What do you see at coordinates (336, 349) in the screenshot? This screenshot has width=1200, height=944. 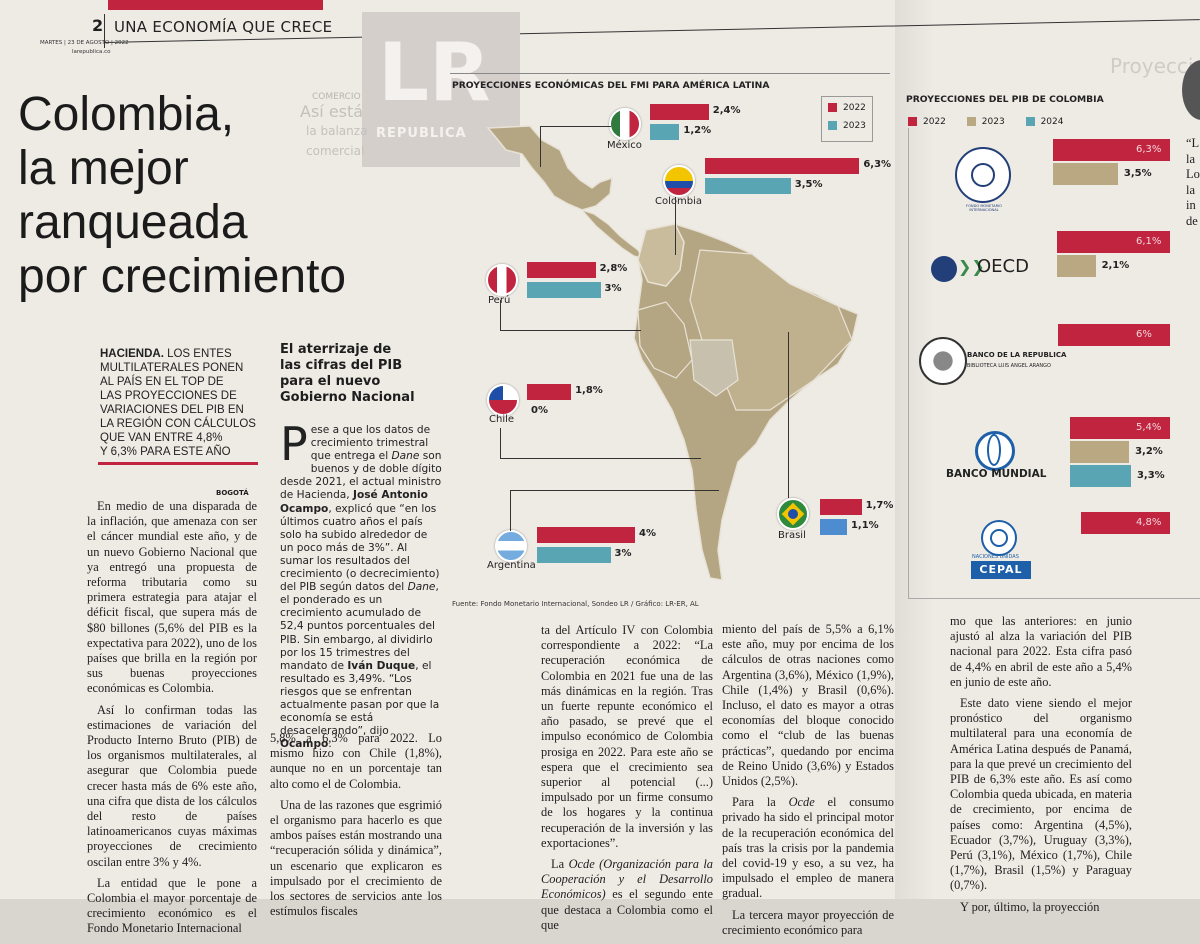 I see `subhead-line-1: El aterrizaje de` at bounding box center [336, 349].